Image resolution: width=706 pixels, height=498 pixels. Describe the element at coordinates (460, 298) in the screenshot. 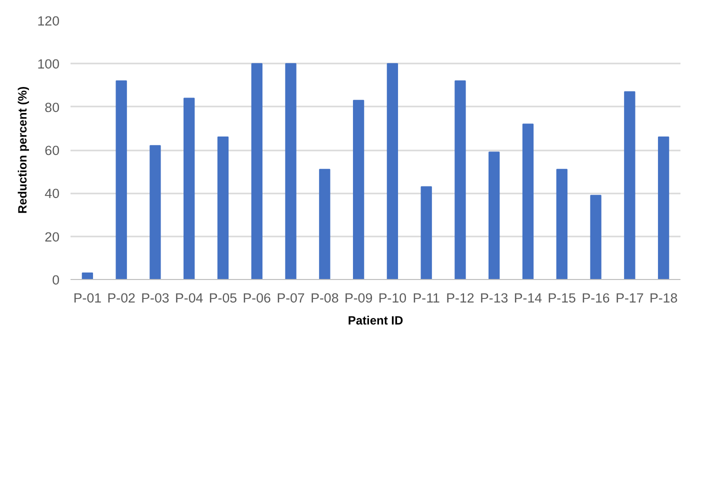

I see `x-tick-label: P-12` at that location.